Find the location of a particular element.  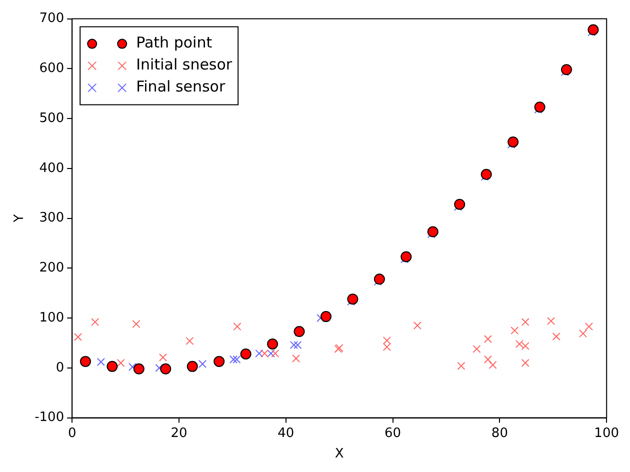

x-tick-label: 80 is located at coordinates (499, 433).